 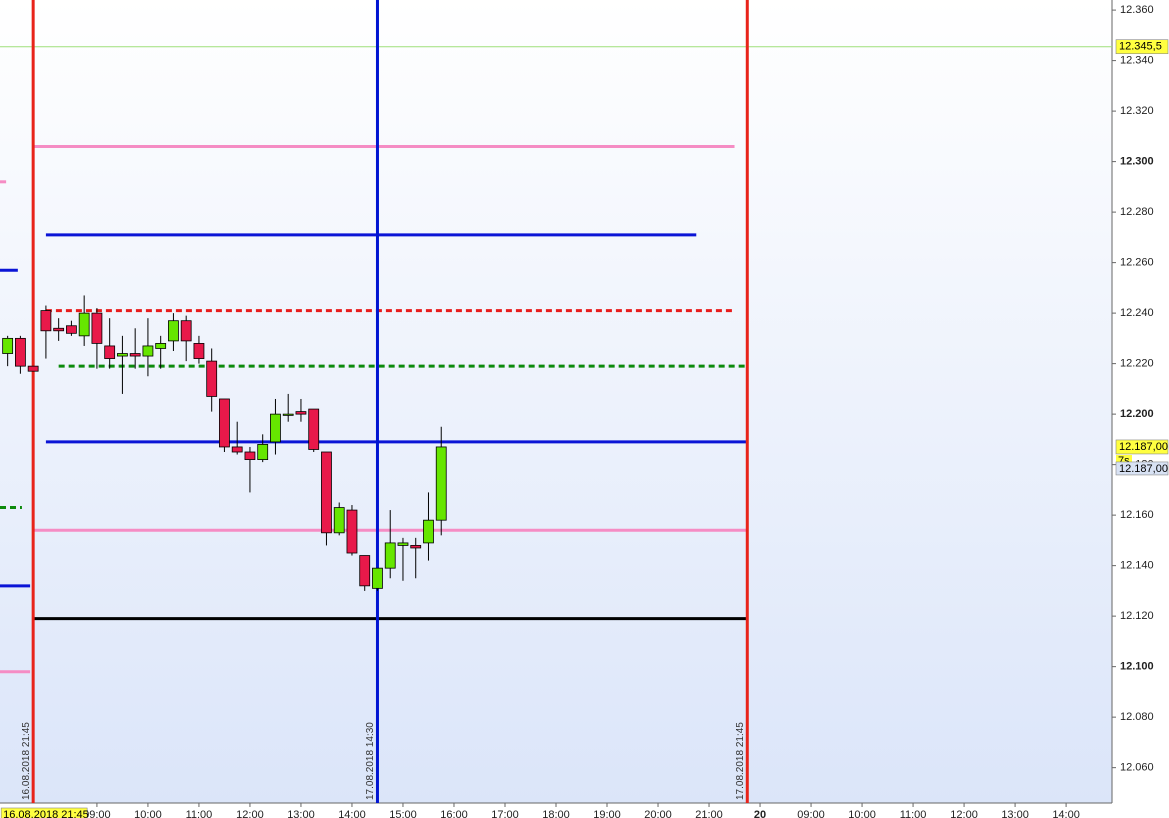 What do you see at coordinates (1137, 212) in the screenshot?
I see `y-tick-label: 12.280` at bounding box center [1137, 212].